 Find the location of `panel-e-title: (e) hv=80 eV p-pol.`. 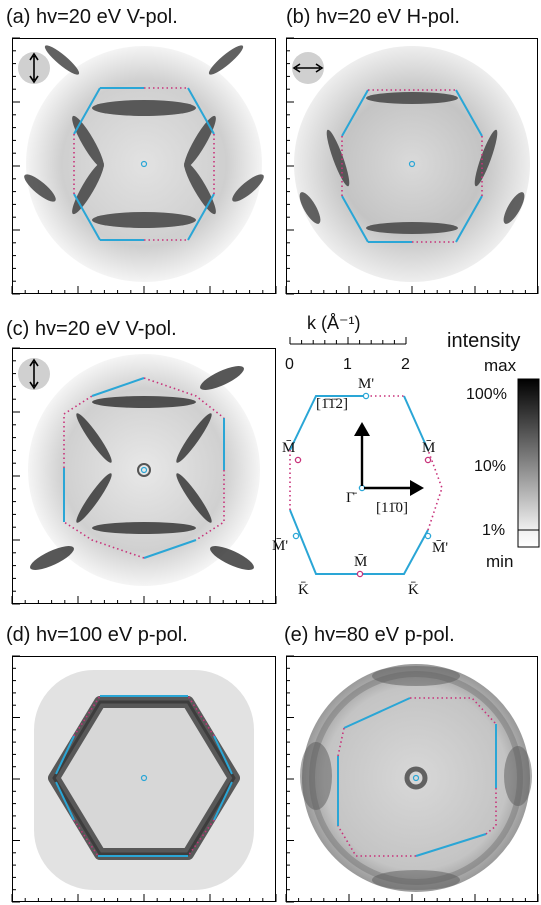

panel-e-title: (e) hv=80 eV p-pol. is located at coordinates (369, 635).